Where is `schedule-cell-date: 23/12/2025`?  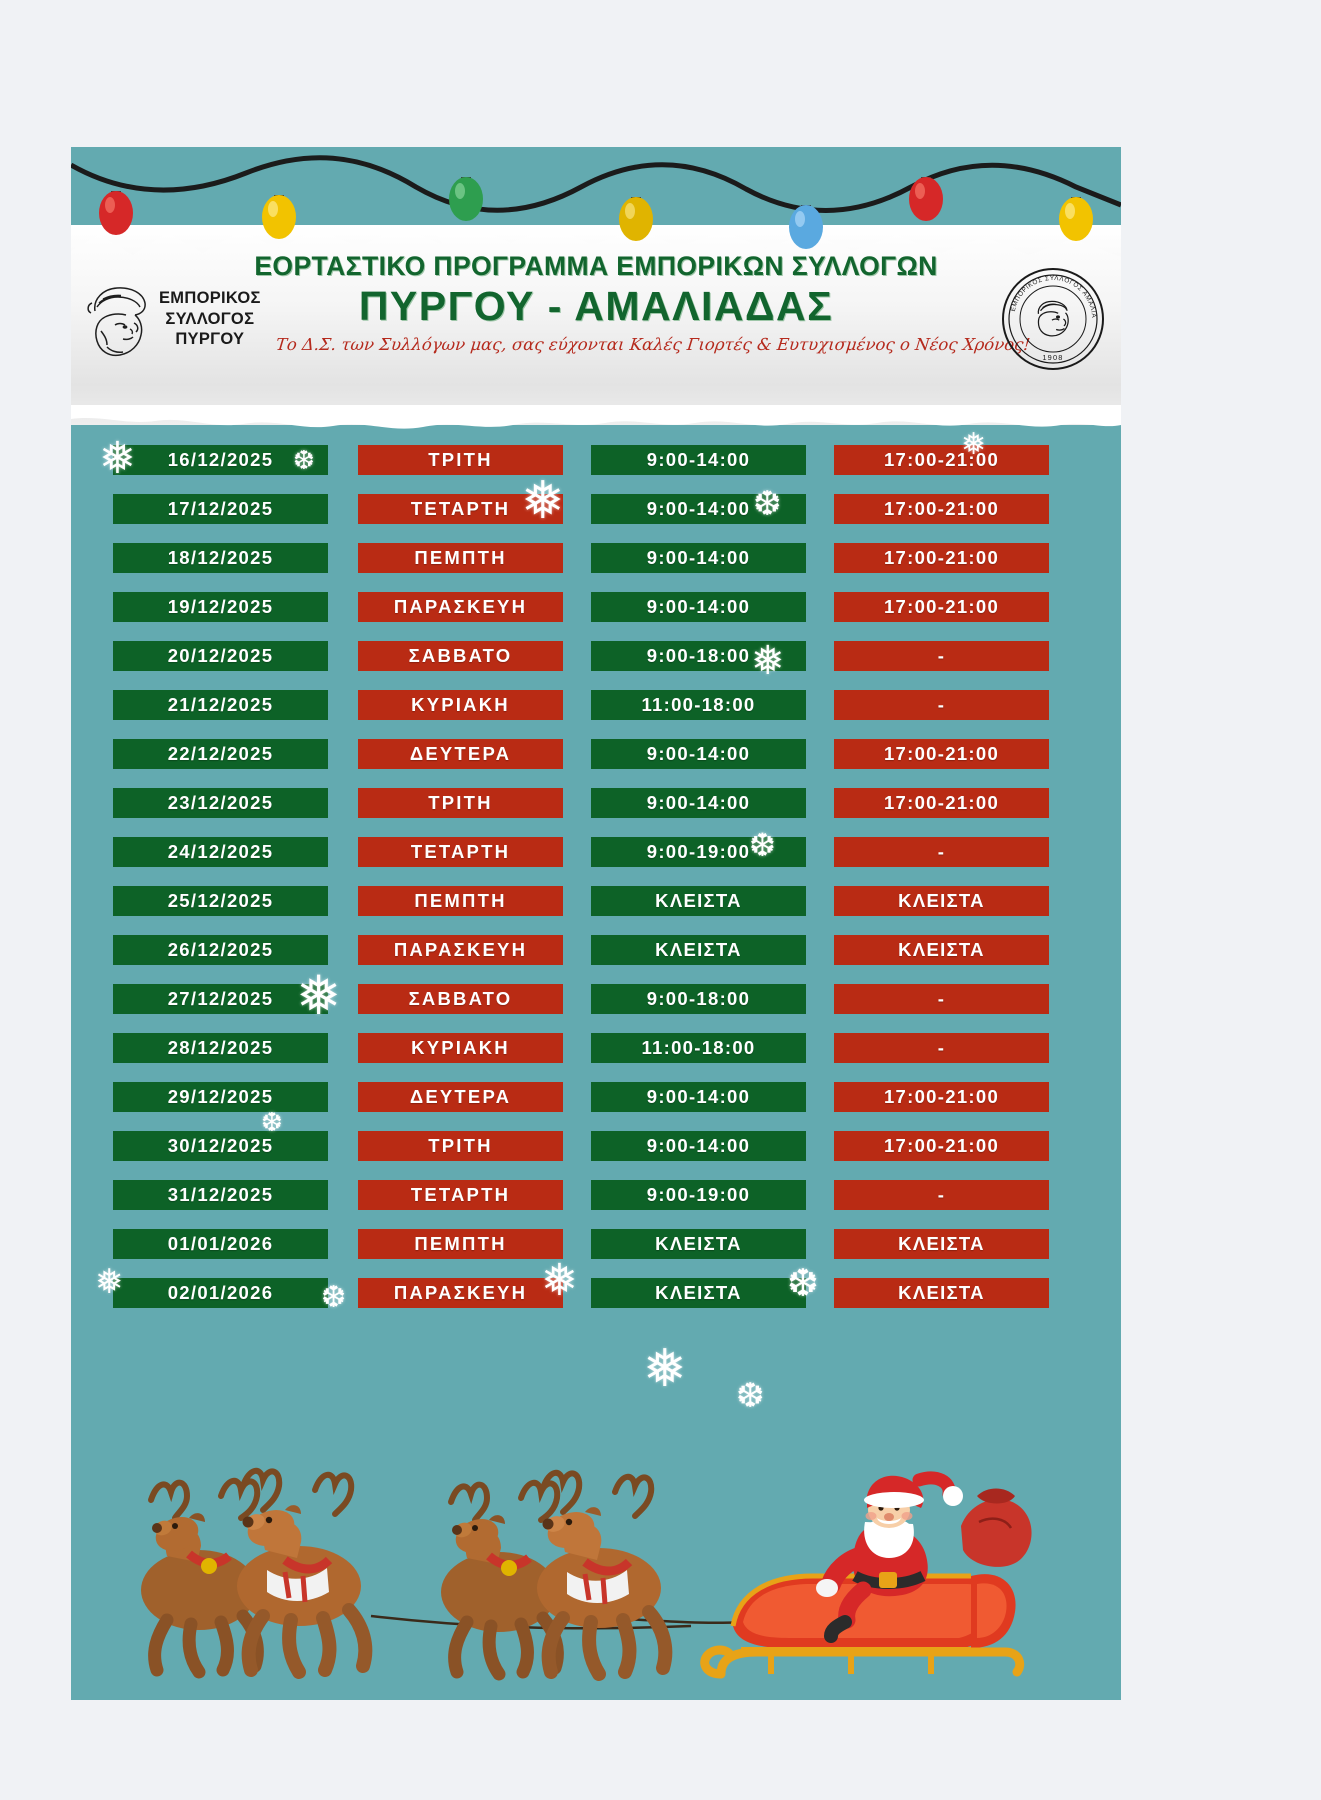 schedule-cell-date: 23/12/2025 is located at coordinates (220, 802).